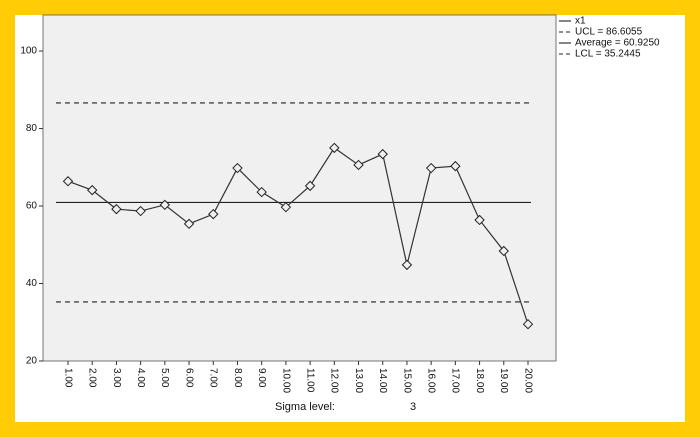  What do you see at coordinates (140, 378) in the screenshot?
I see `x-tick-label: 4.00` at bounding box center [140, 378].